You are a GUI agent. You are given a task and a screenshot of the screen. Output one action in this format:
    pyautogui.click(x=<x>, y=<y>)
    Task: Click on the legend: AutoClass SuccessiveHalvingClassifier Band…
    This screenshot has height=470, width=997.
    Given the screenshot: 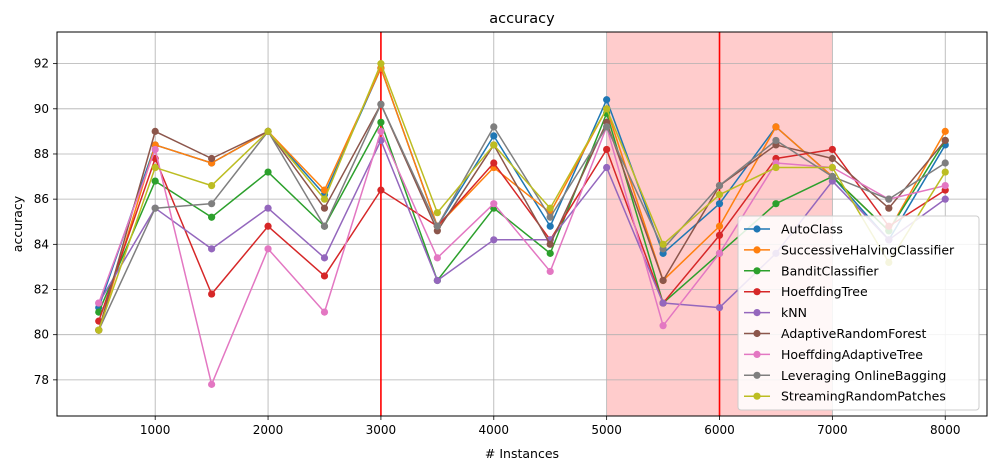 What is the action you would take?
    pyautogui.click(x=858, y=313)
    